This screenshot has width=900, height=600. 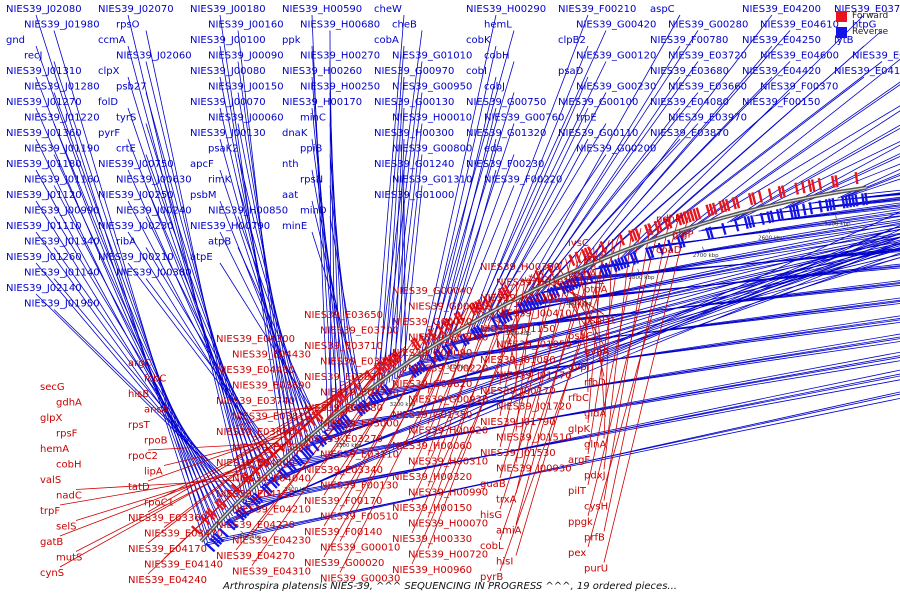 What do you see at coordinates (478, 40) in the screenshot?
I see `reverse-gene-label: cobK` at bounding box center [478, 40].